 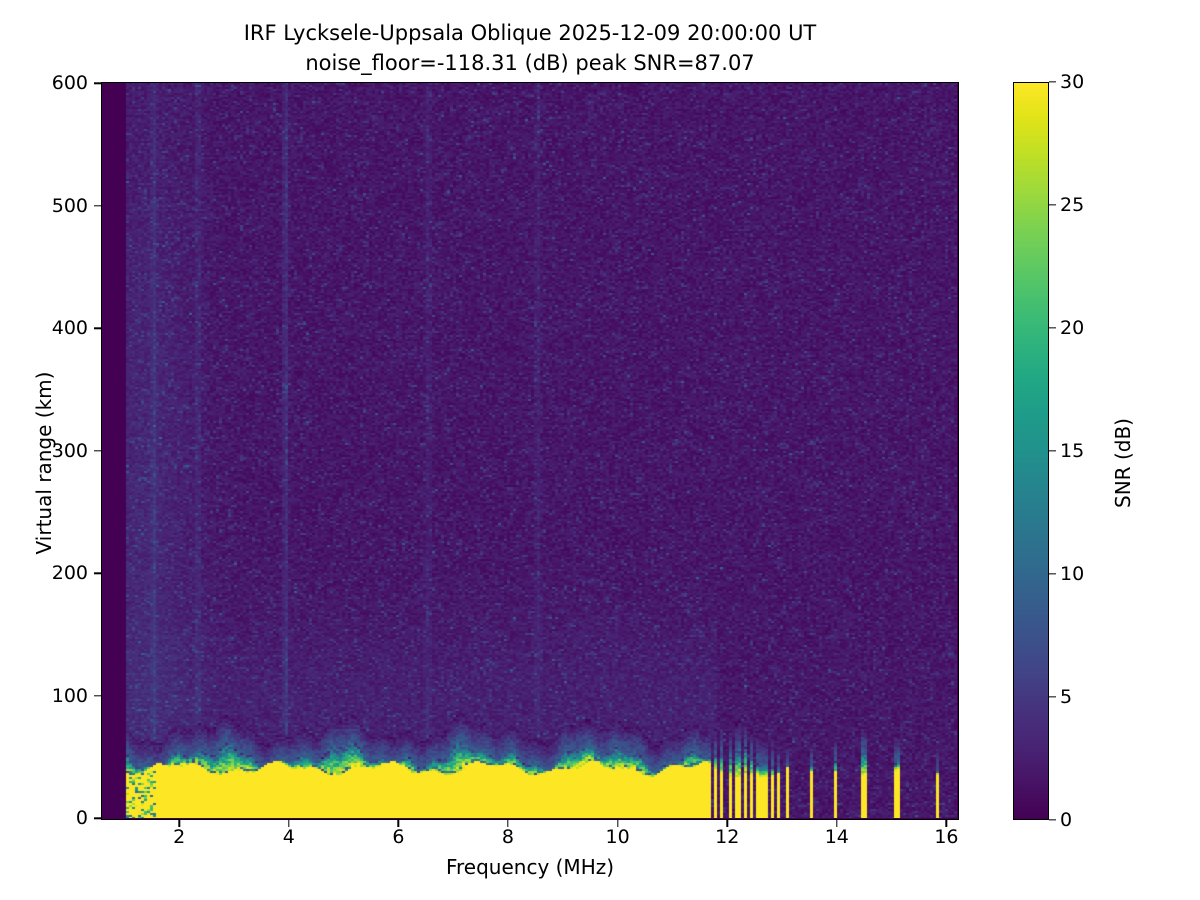 What do you see at coordinates (1072, 574) in the screenshot?
I see `colorbar-tick-label-10: 10` at bounding box center [1072, 574].